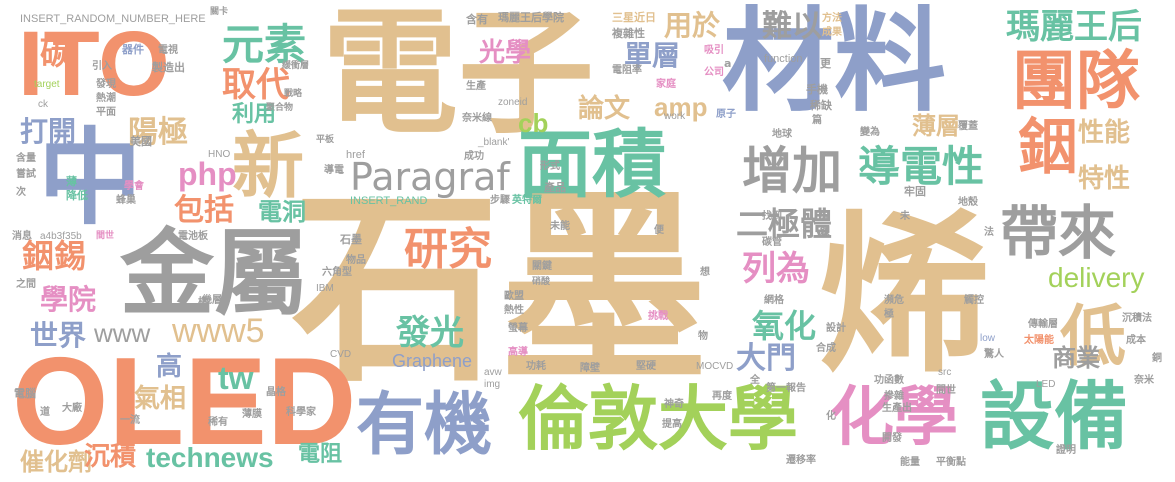  What do you see at coordinates (536, 367) in the screenshot?
I see `word-power-use: 功耗` at bounding box center [536, 367].